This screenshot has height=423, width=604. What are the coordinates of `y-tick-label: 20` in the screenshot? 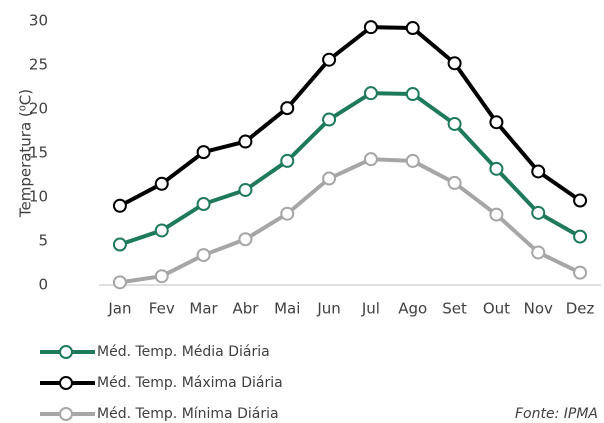 It's located at (38, 109).